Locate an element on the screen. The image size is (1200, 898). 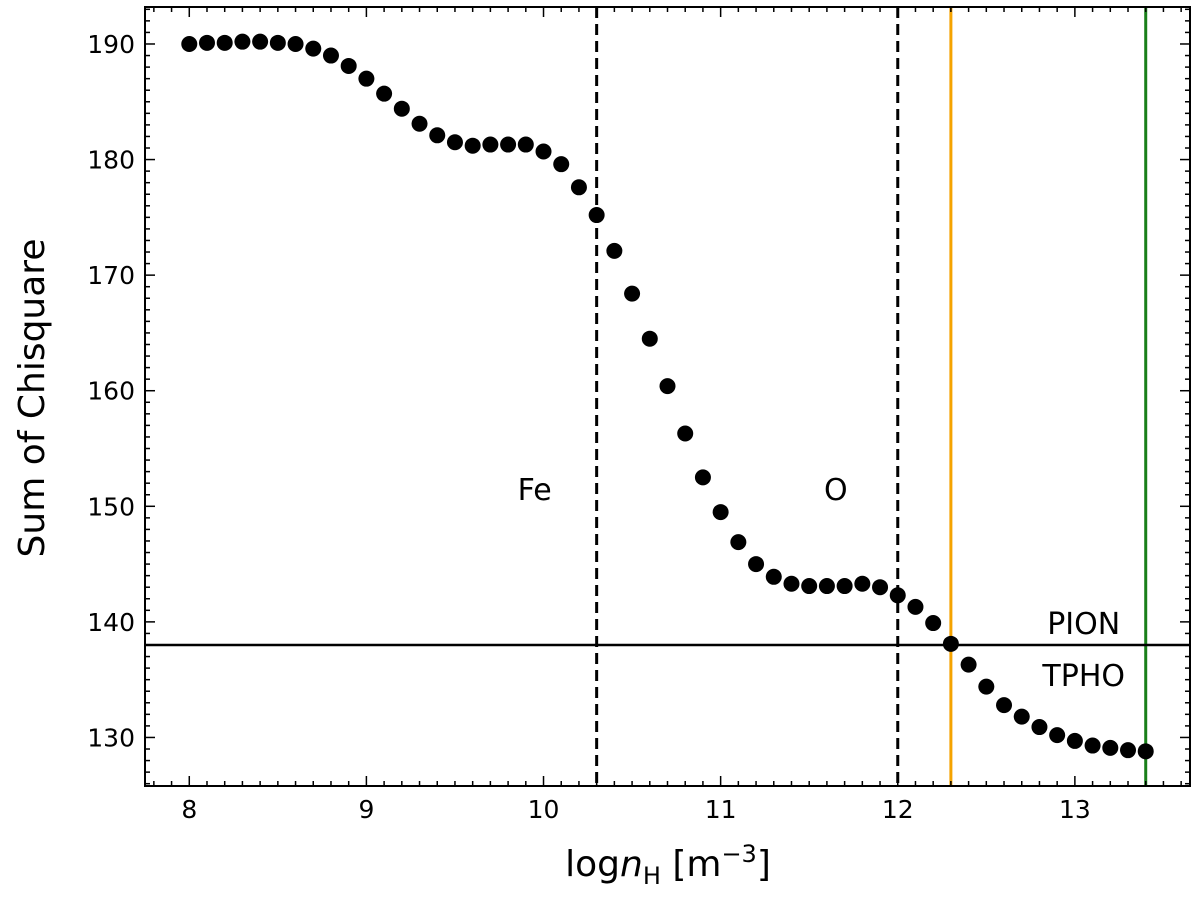
y-axis-title: Sum of Chisquare is located at coordinates (32, 398).